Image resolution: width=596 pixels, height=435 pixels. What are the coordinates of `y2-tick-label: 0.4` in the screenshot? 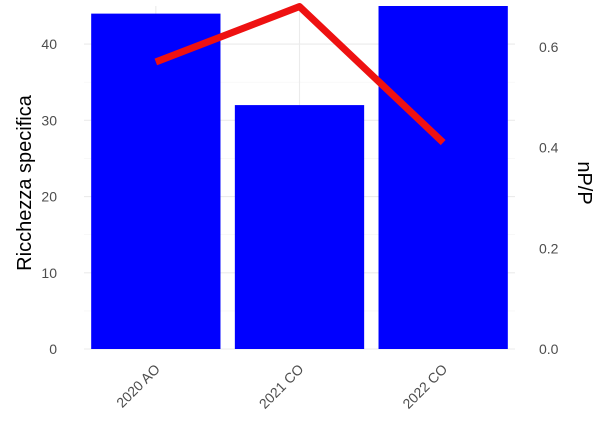 It's located at (549, 148).